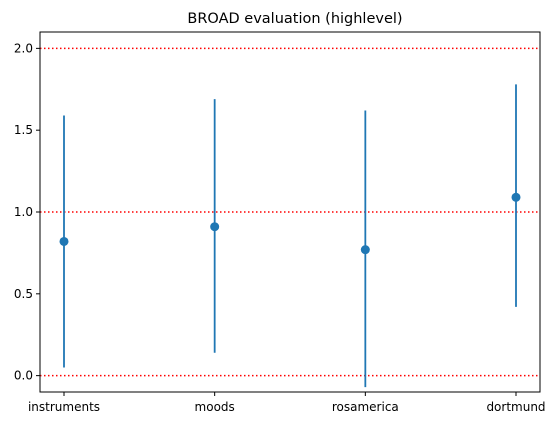  I want to click on y-axis: 0.0 0.5 1.0 1.5 2.0, so click(27, 212).